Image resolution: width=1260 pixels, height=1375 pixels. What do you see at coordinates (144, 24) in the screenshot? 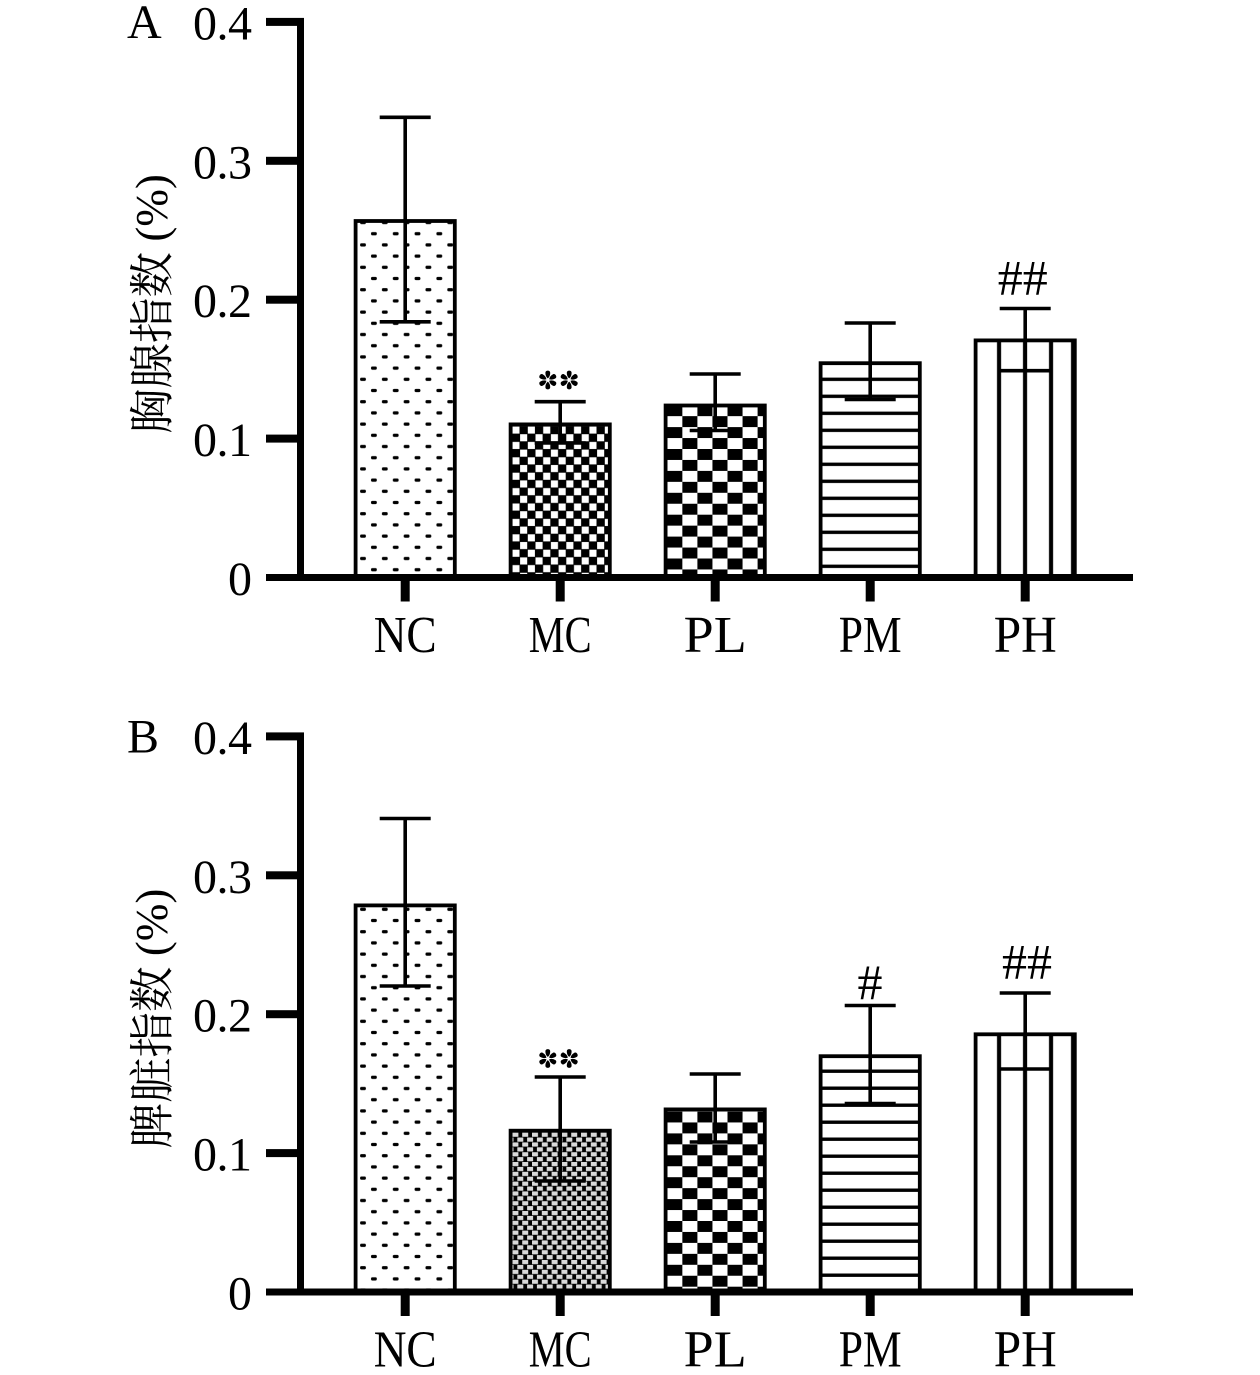
I see `svg-text: A` at bounding box center [144, 24].